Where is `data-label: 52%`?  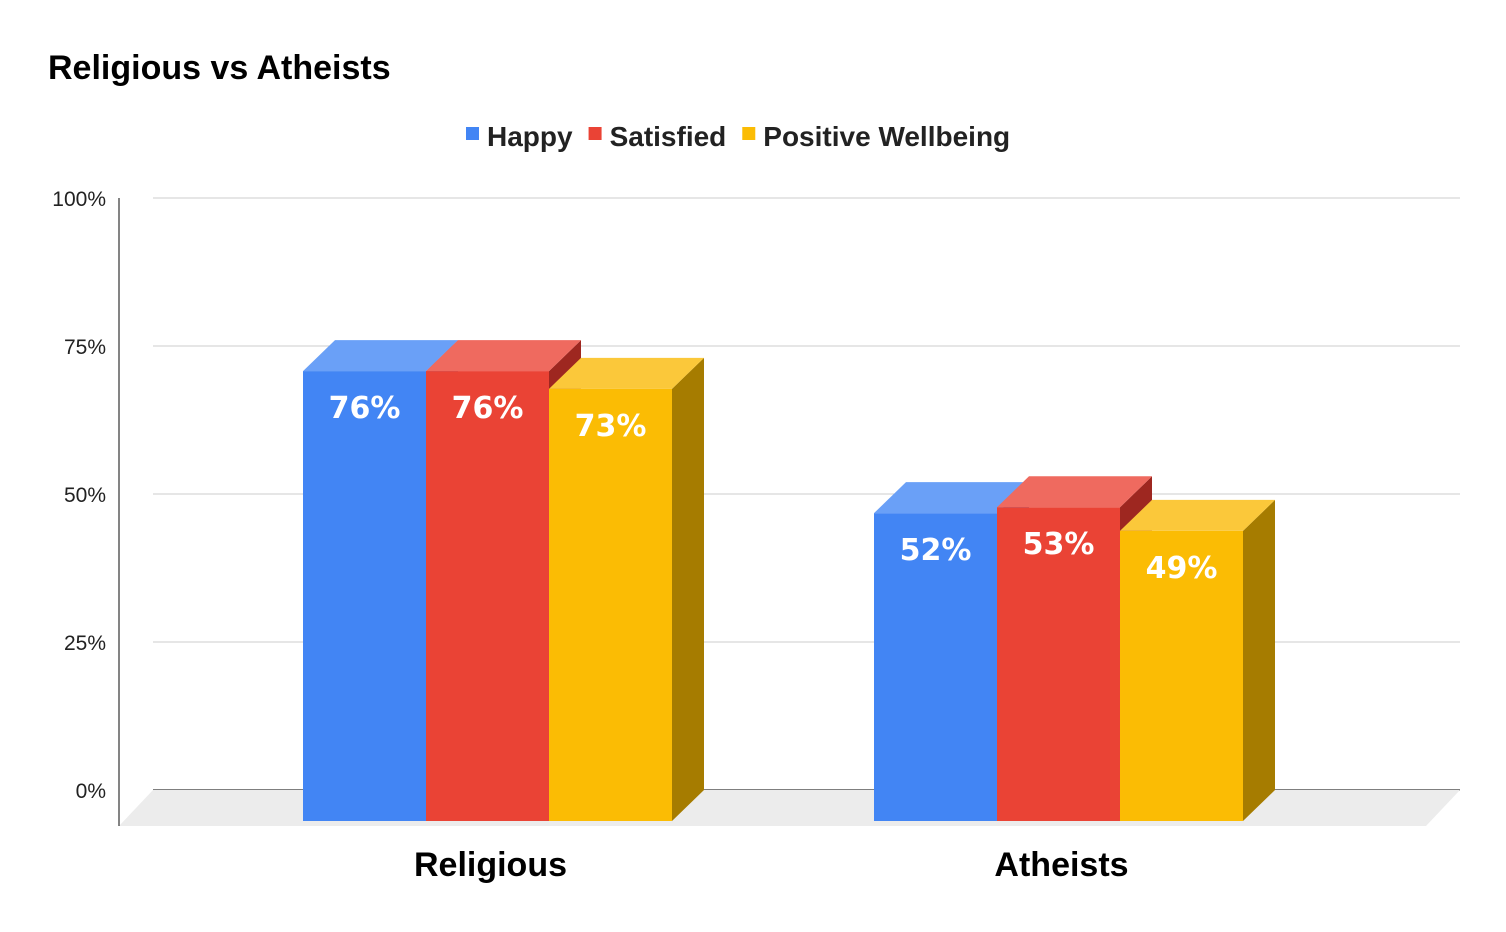 data-label: 52% is located at coordinates (936, 550).